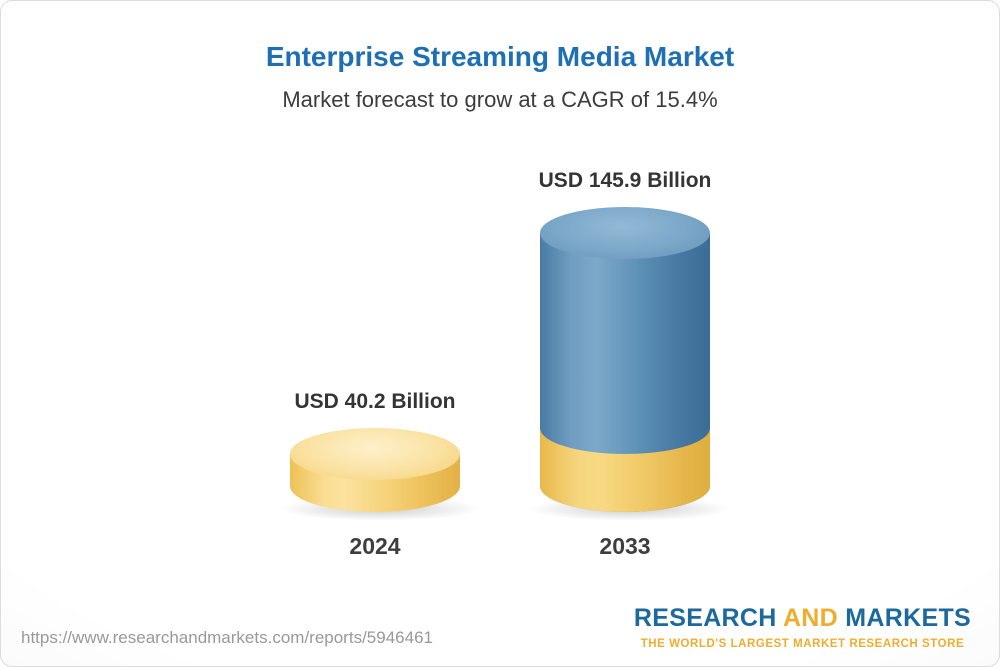 The width and height of the screenshot is (1000, 667). What do you see at coordinates (625, 180) in the screenshot?
I see `bar-2033-value-label: USD 145.9 Billion` at bounding box center [625, 180].